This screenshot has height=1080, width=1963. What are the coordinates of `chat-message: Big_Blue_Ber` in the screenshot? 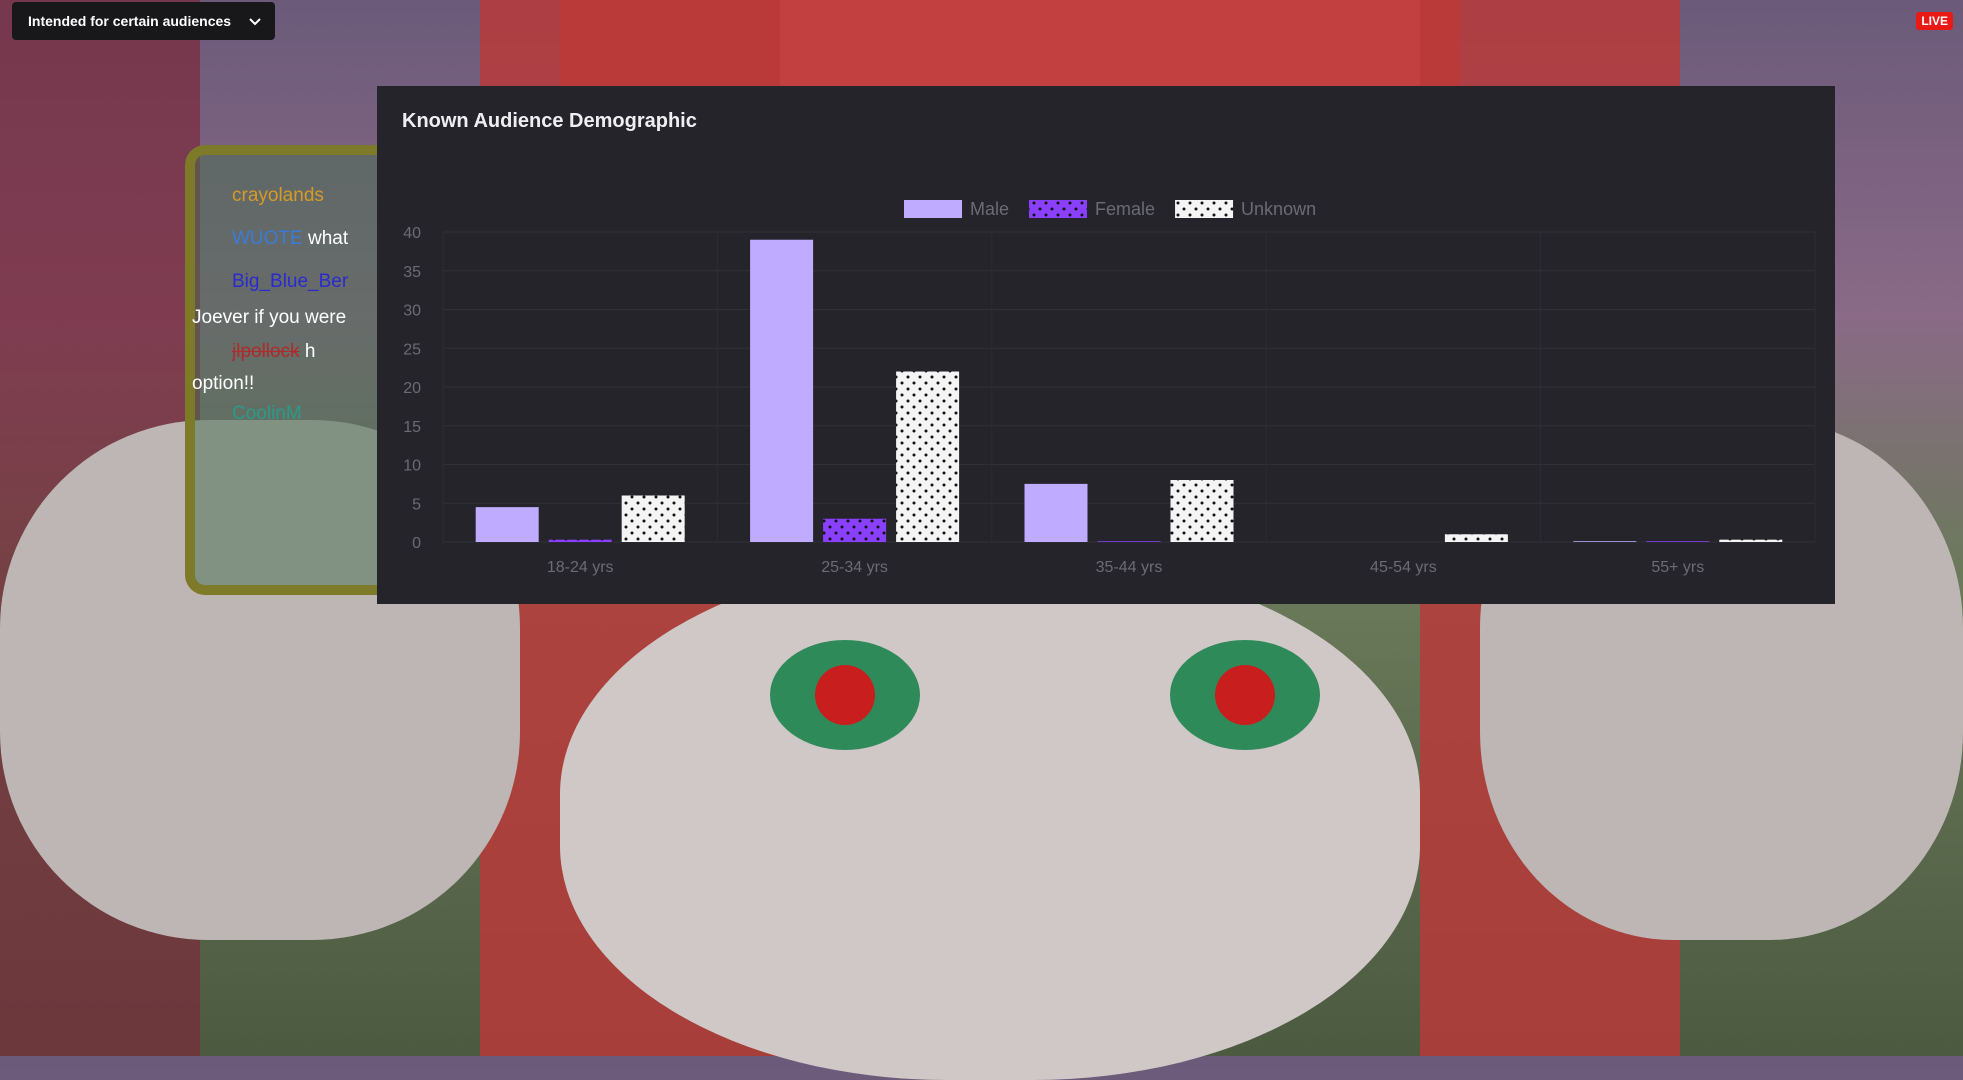 It's located at (290, 282).